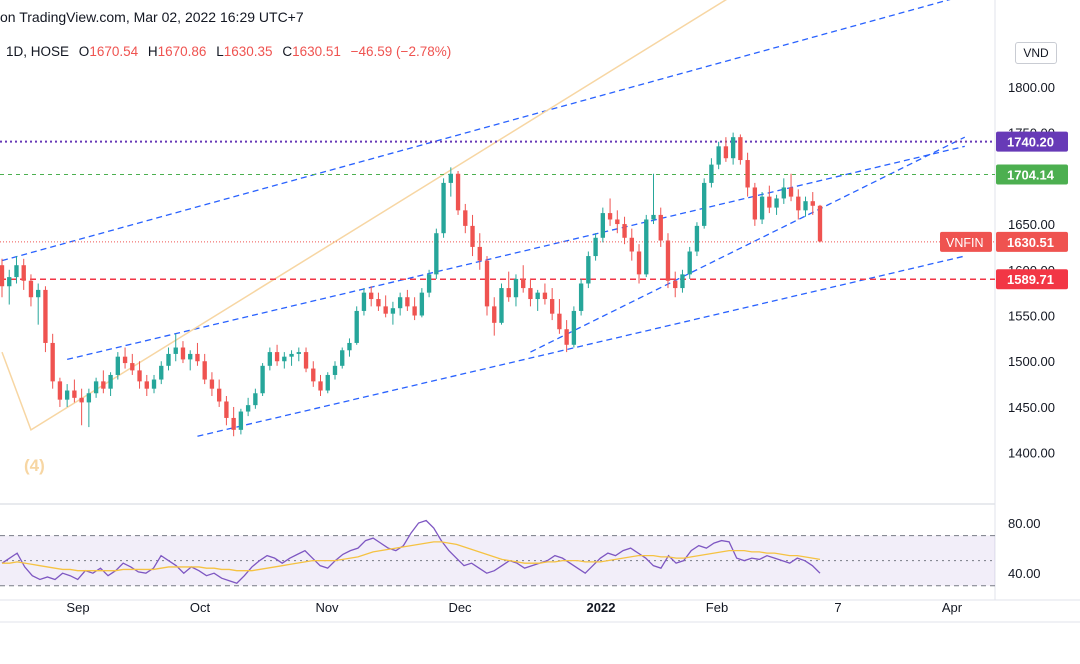  Describe the element at coordinates (1031, 224) in the screenshot. I see `price-tick-label: 1650.00` at that location.